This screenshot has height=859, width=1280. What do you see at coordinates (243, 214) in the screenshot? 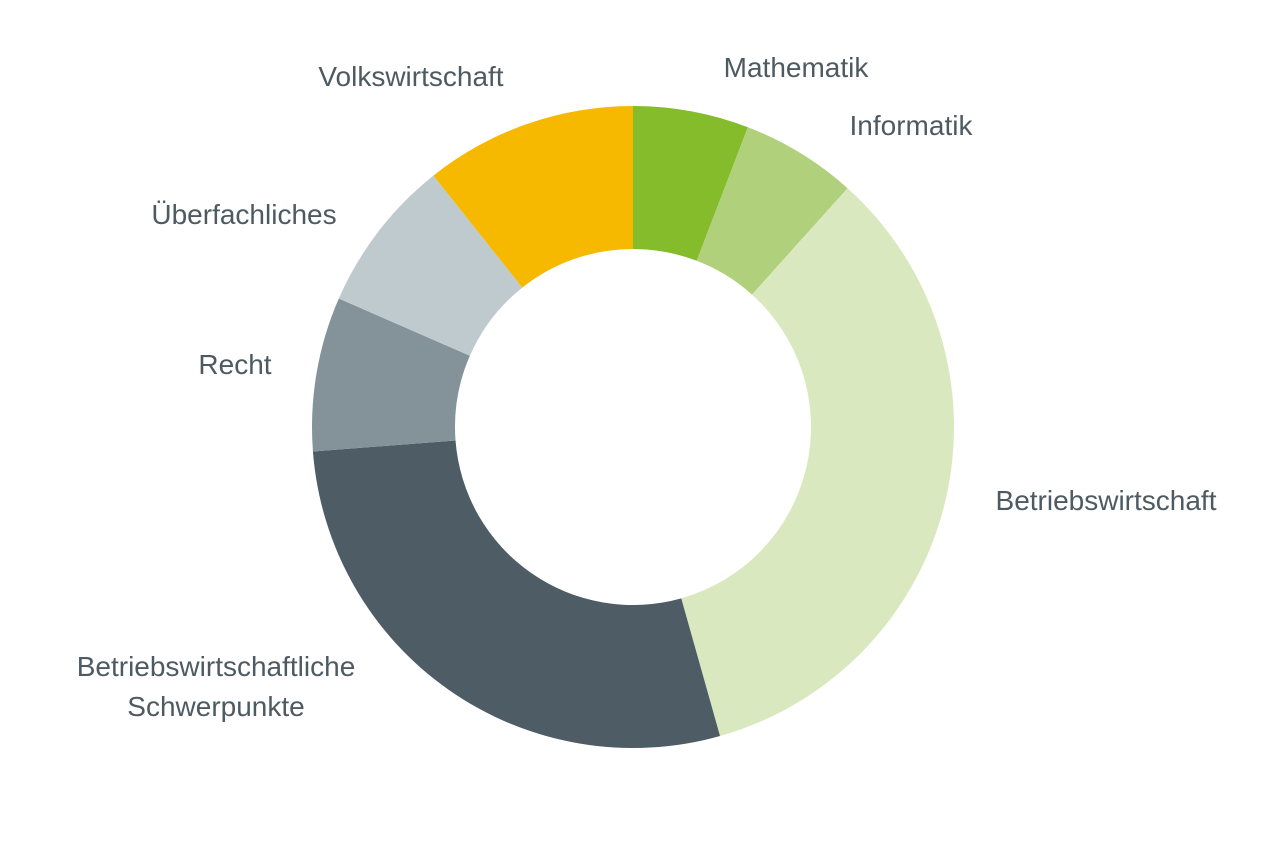
I see `label-ueberfachliches: Überfachliches` at bounding box center [243, 214].